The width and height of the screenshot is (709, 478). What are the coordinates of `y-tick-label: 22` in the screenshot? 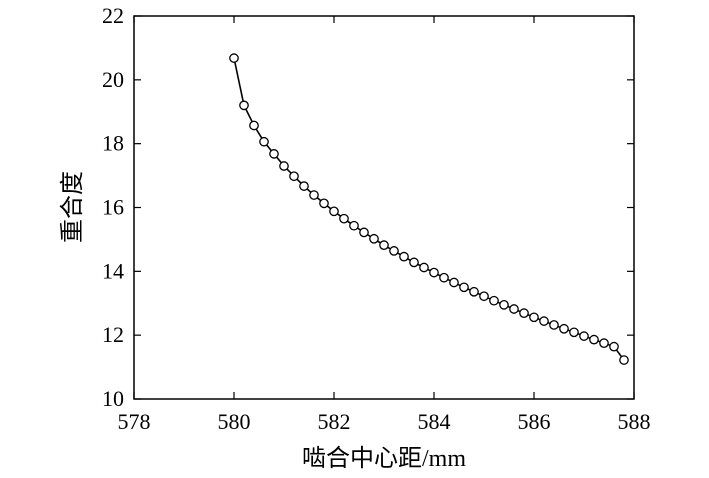 It's located at (113, 15).